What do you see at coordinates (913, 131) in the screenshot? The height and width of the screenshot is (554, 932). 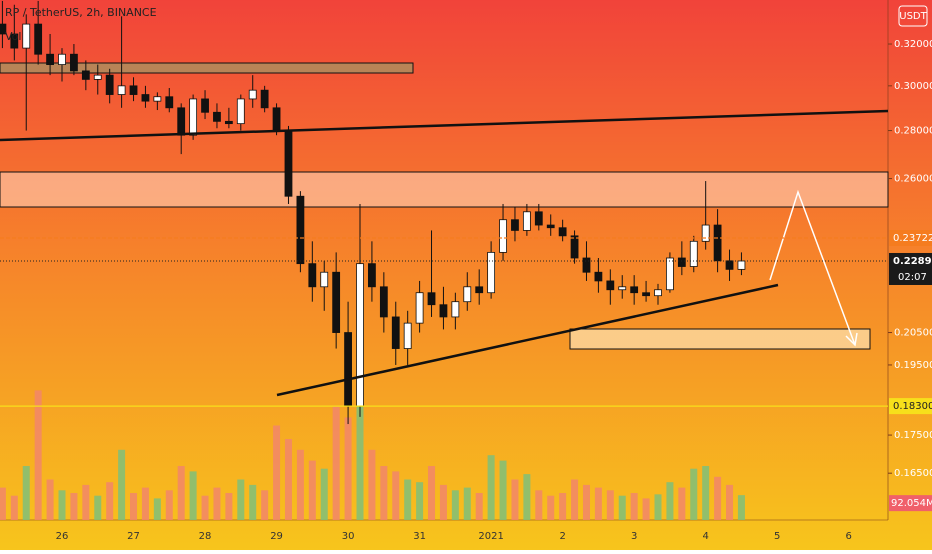 I see `y-tick-label: 0.28000` at bounding box center [913, 131].